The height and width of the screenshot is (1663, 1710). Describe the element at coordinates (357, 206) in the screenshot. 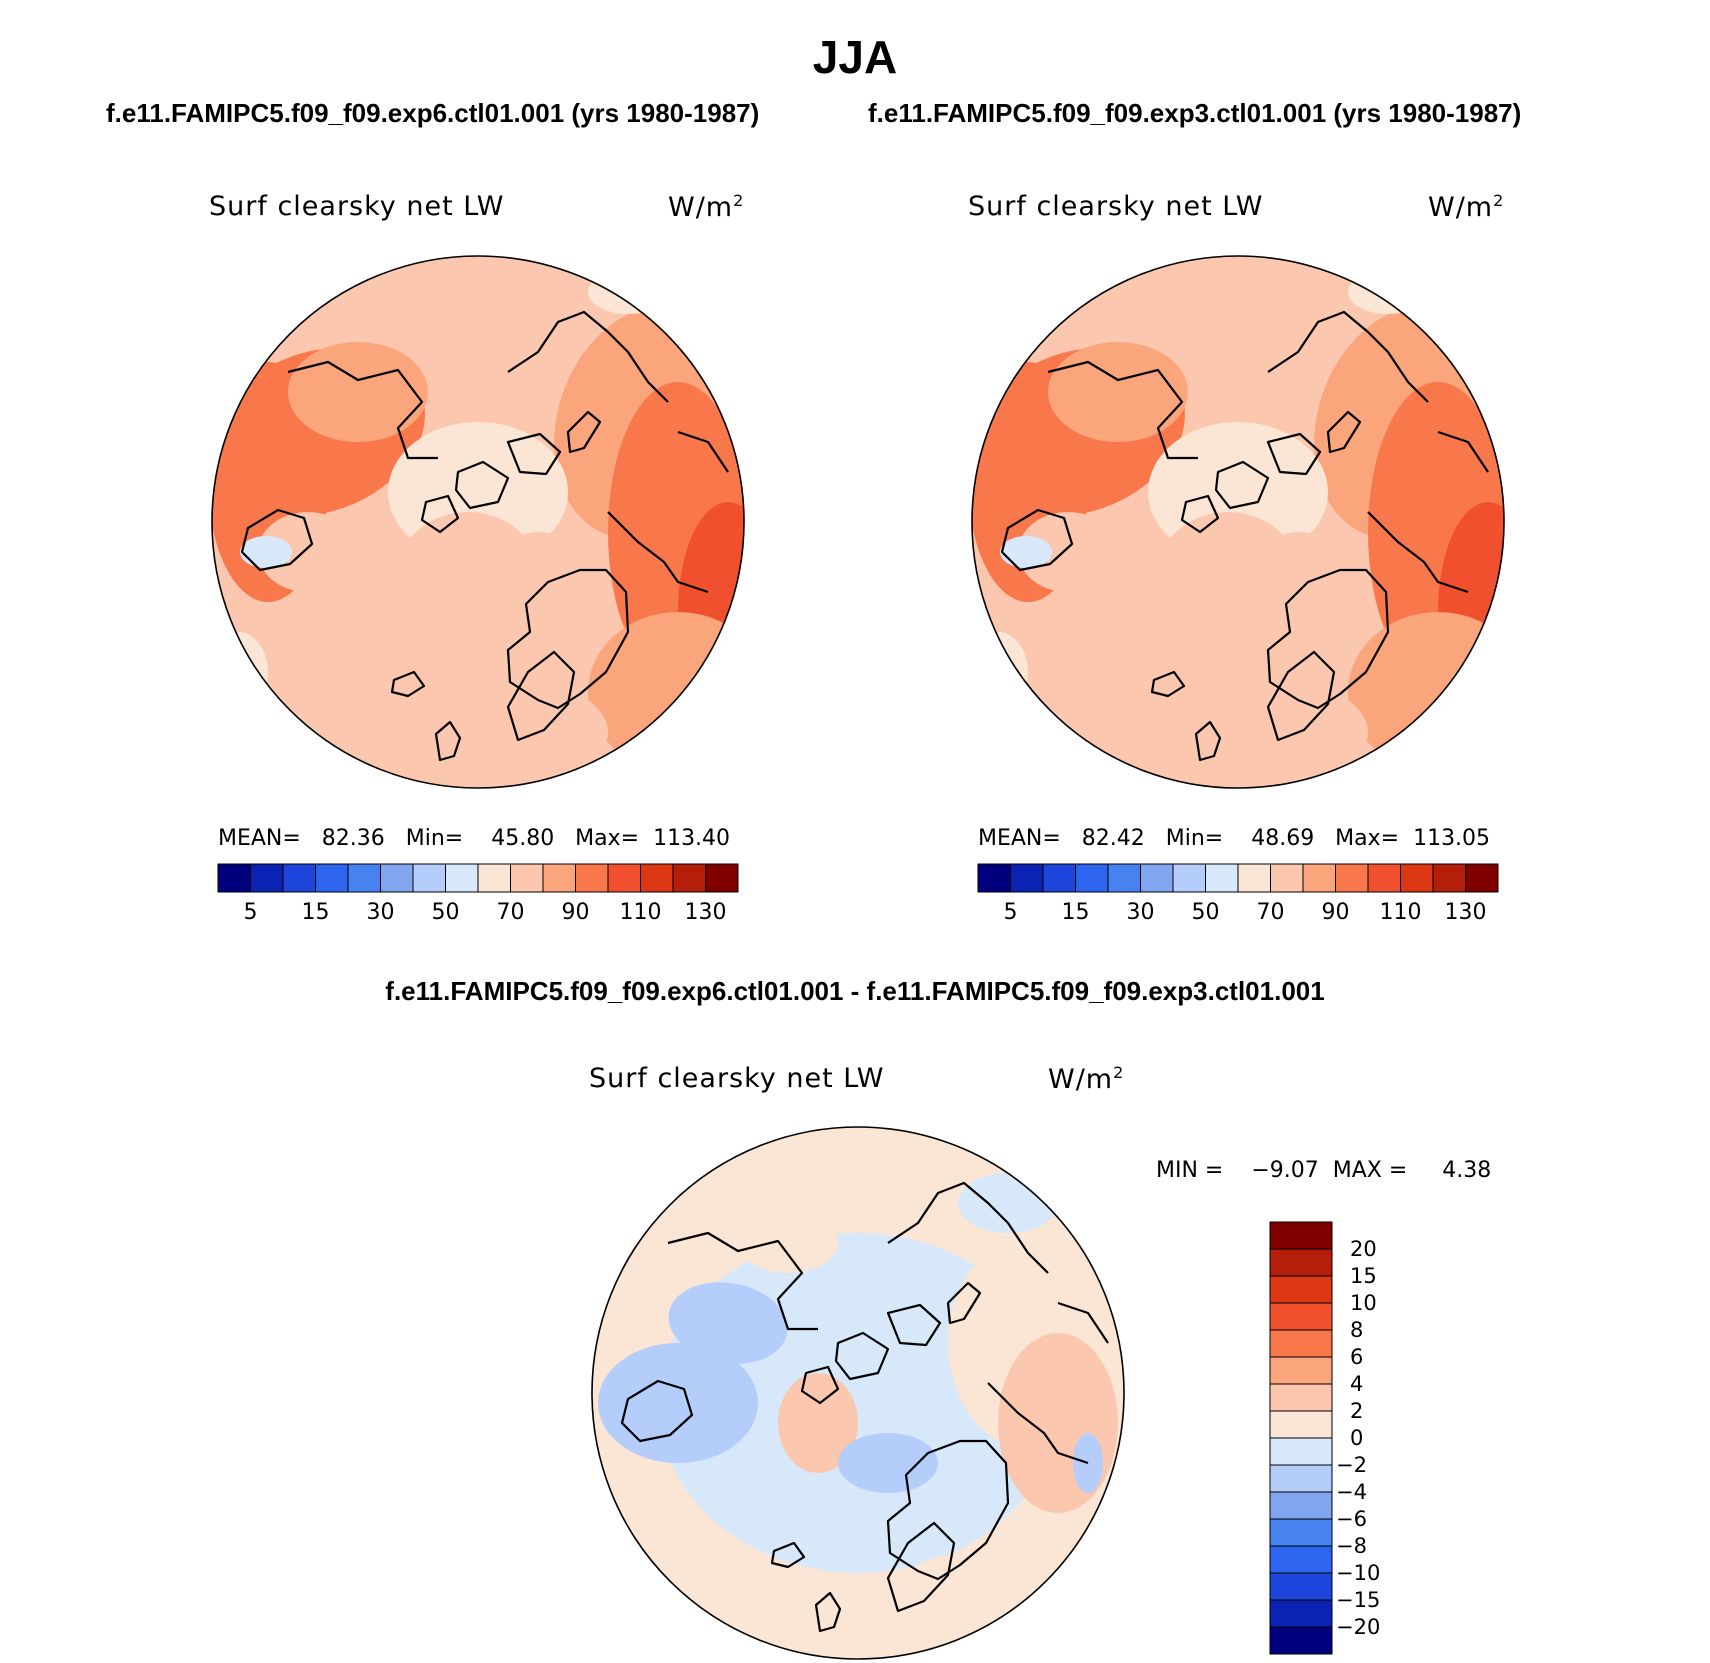

I see `panel-left-variable: Surf clearsky net LW` at that location.